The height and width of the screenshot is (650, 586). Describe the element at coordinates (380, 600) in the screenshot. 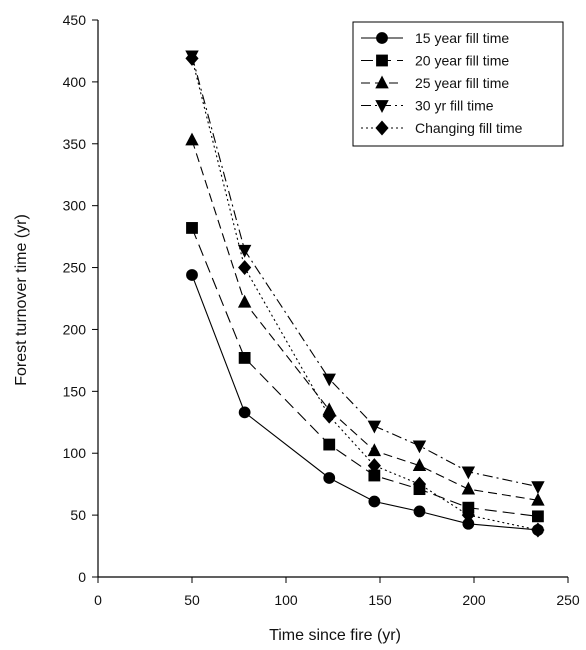

I see `x-tick-label: 150` at that location.